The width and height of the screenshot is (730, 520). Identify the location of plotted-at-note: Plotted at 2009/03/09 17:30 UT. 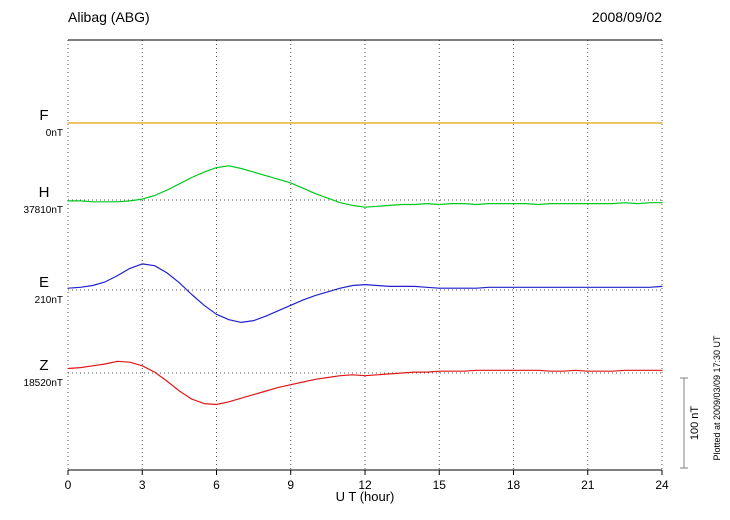
(717, 398).